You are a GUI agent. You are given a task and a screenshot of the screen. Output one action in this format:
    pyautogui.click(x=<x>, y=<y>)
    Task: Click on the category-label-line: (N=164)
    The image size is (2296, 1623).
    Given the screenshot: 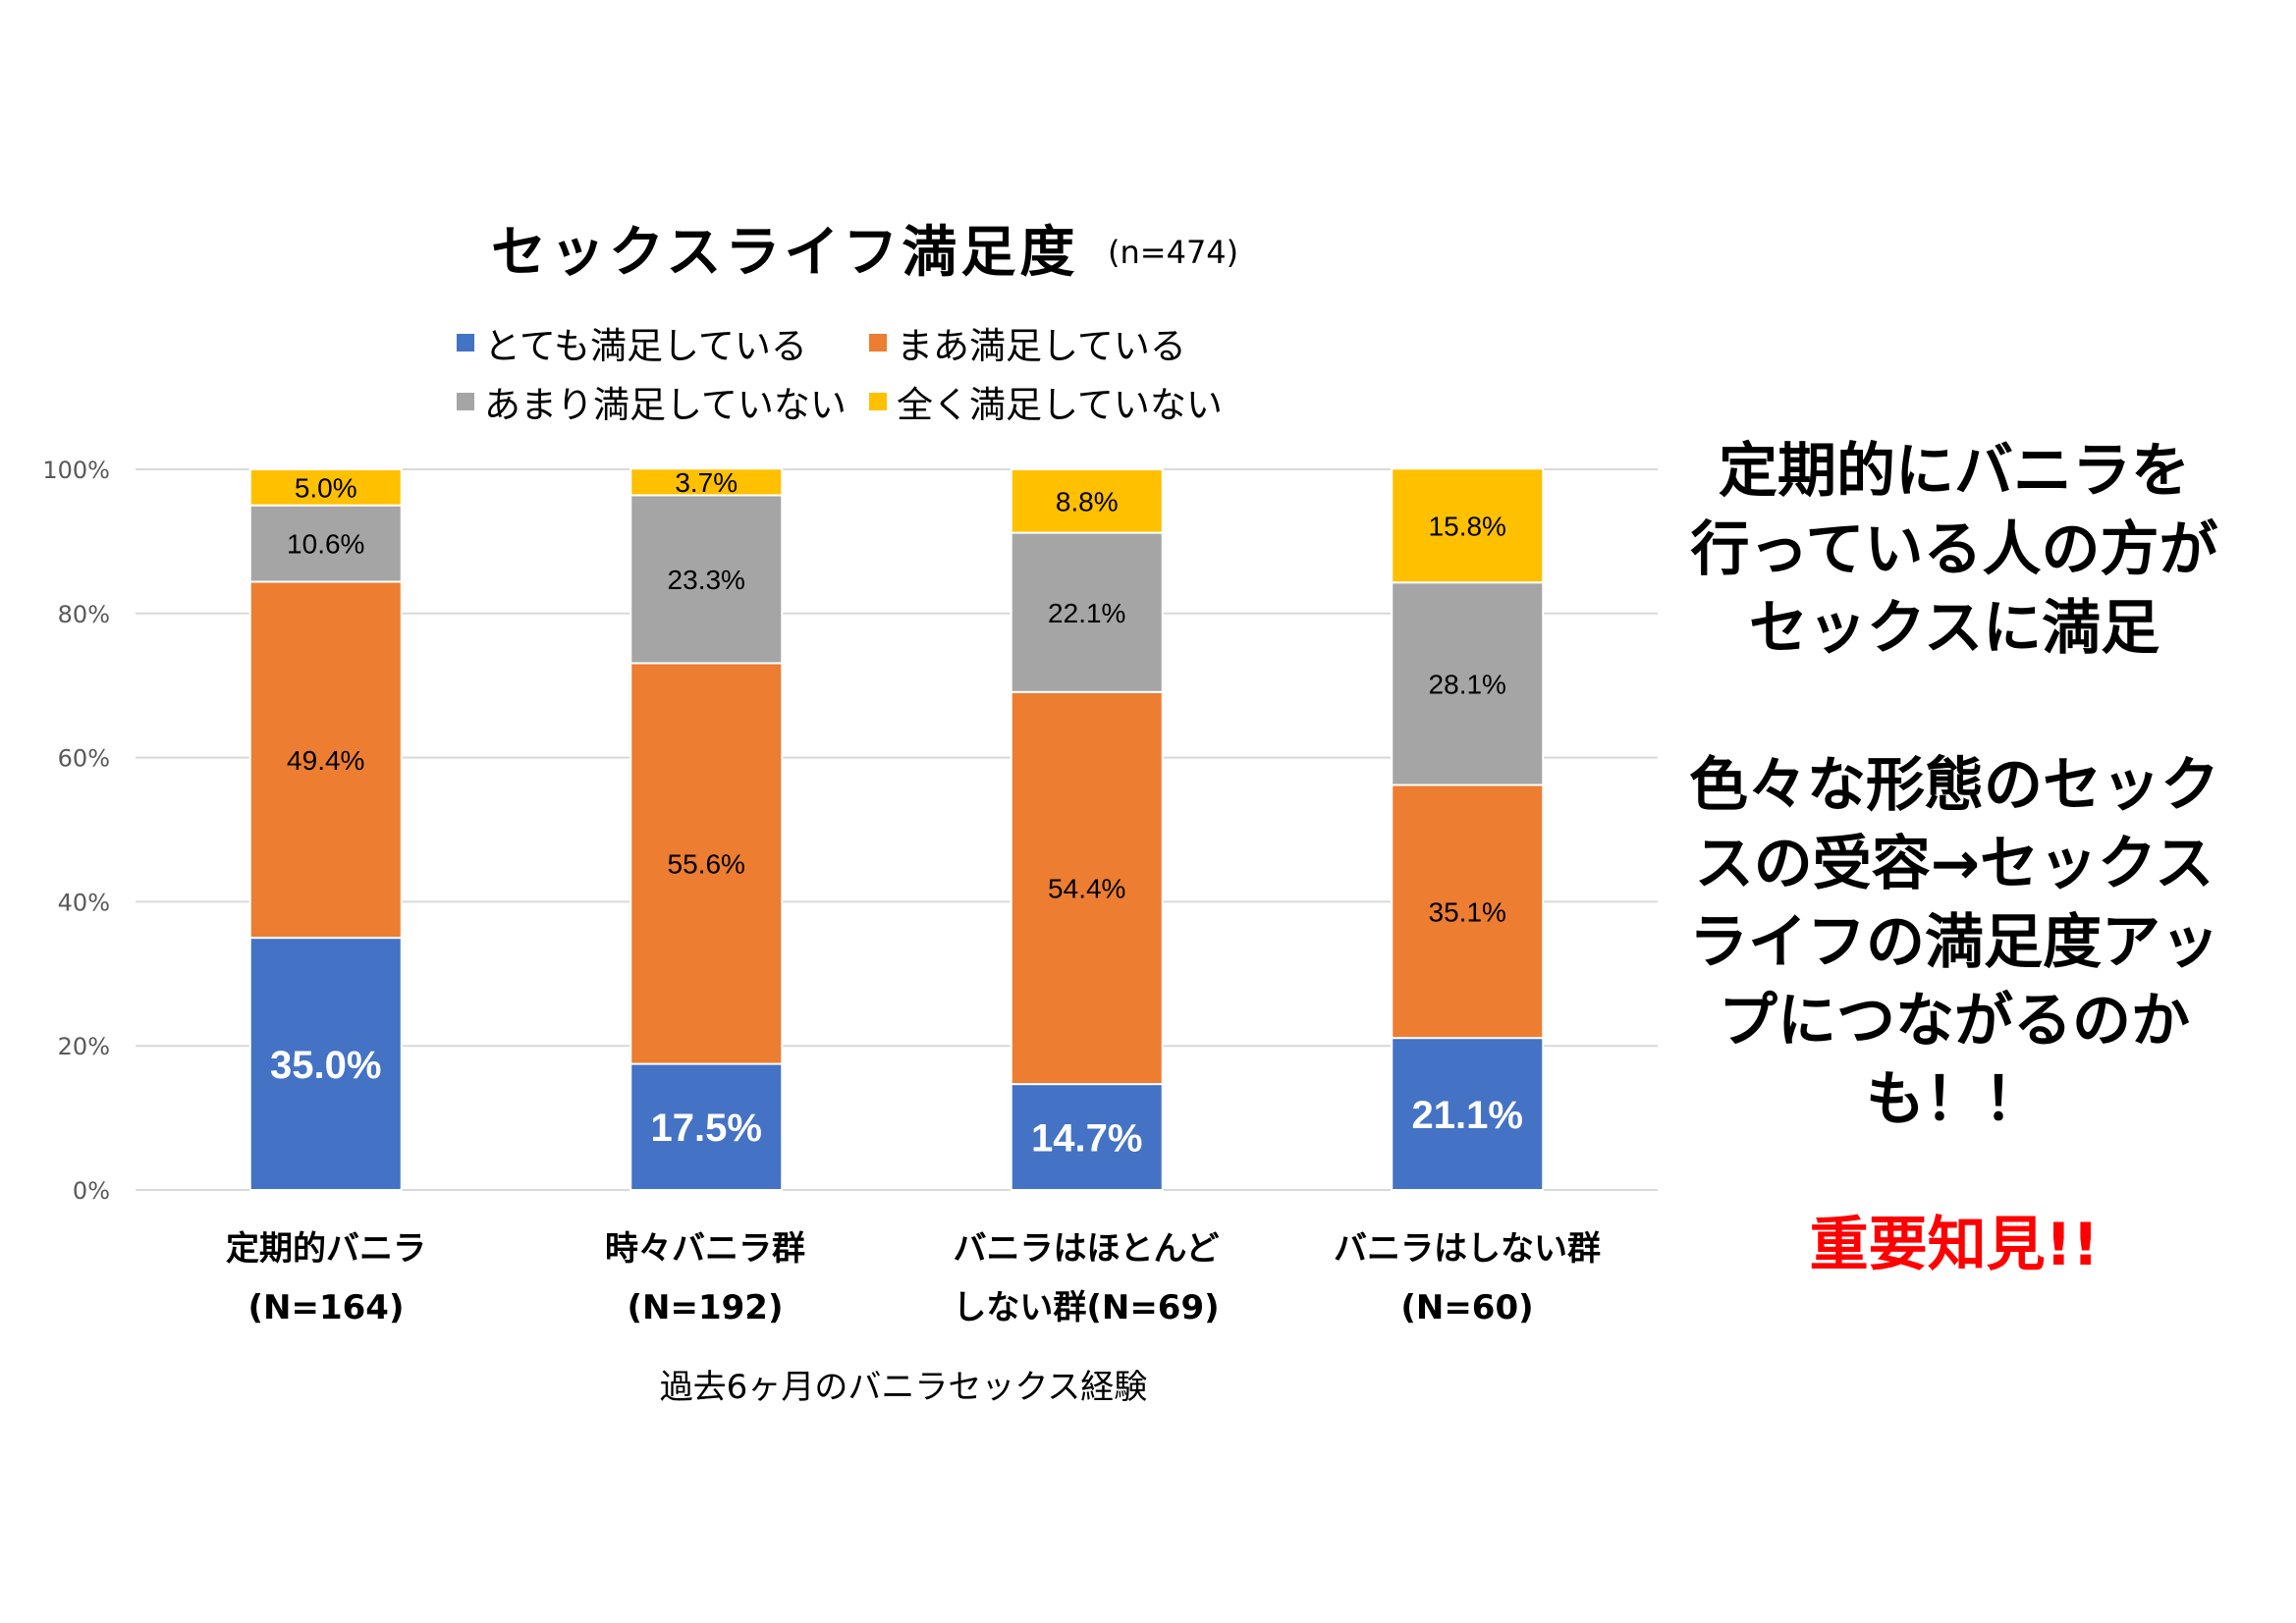 What is the action you would take?
    pyautogui.click(x=326, y=1308)
    